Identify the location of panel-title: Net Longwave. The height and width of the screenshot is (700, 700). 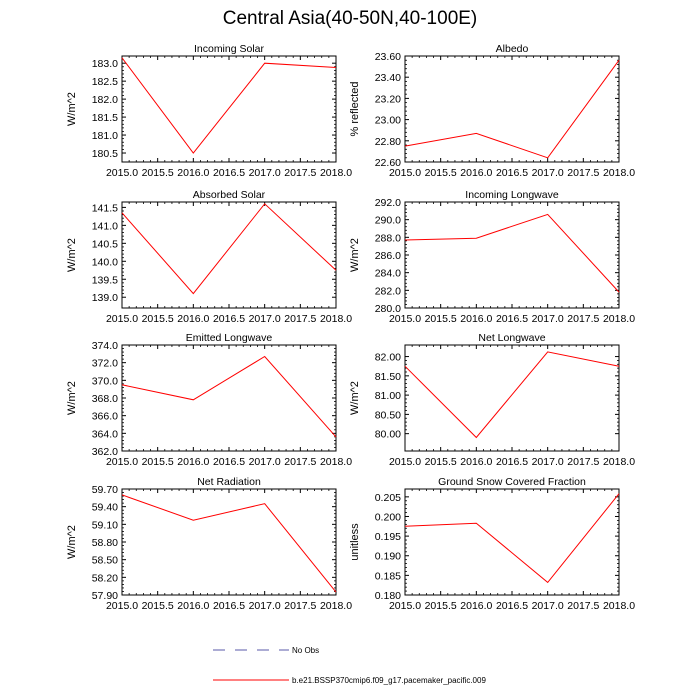
(511, 338).